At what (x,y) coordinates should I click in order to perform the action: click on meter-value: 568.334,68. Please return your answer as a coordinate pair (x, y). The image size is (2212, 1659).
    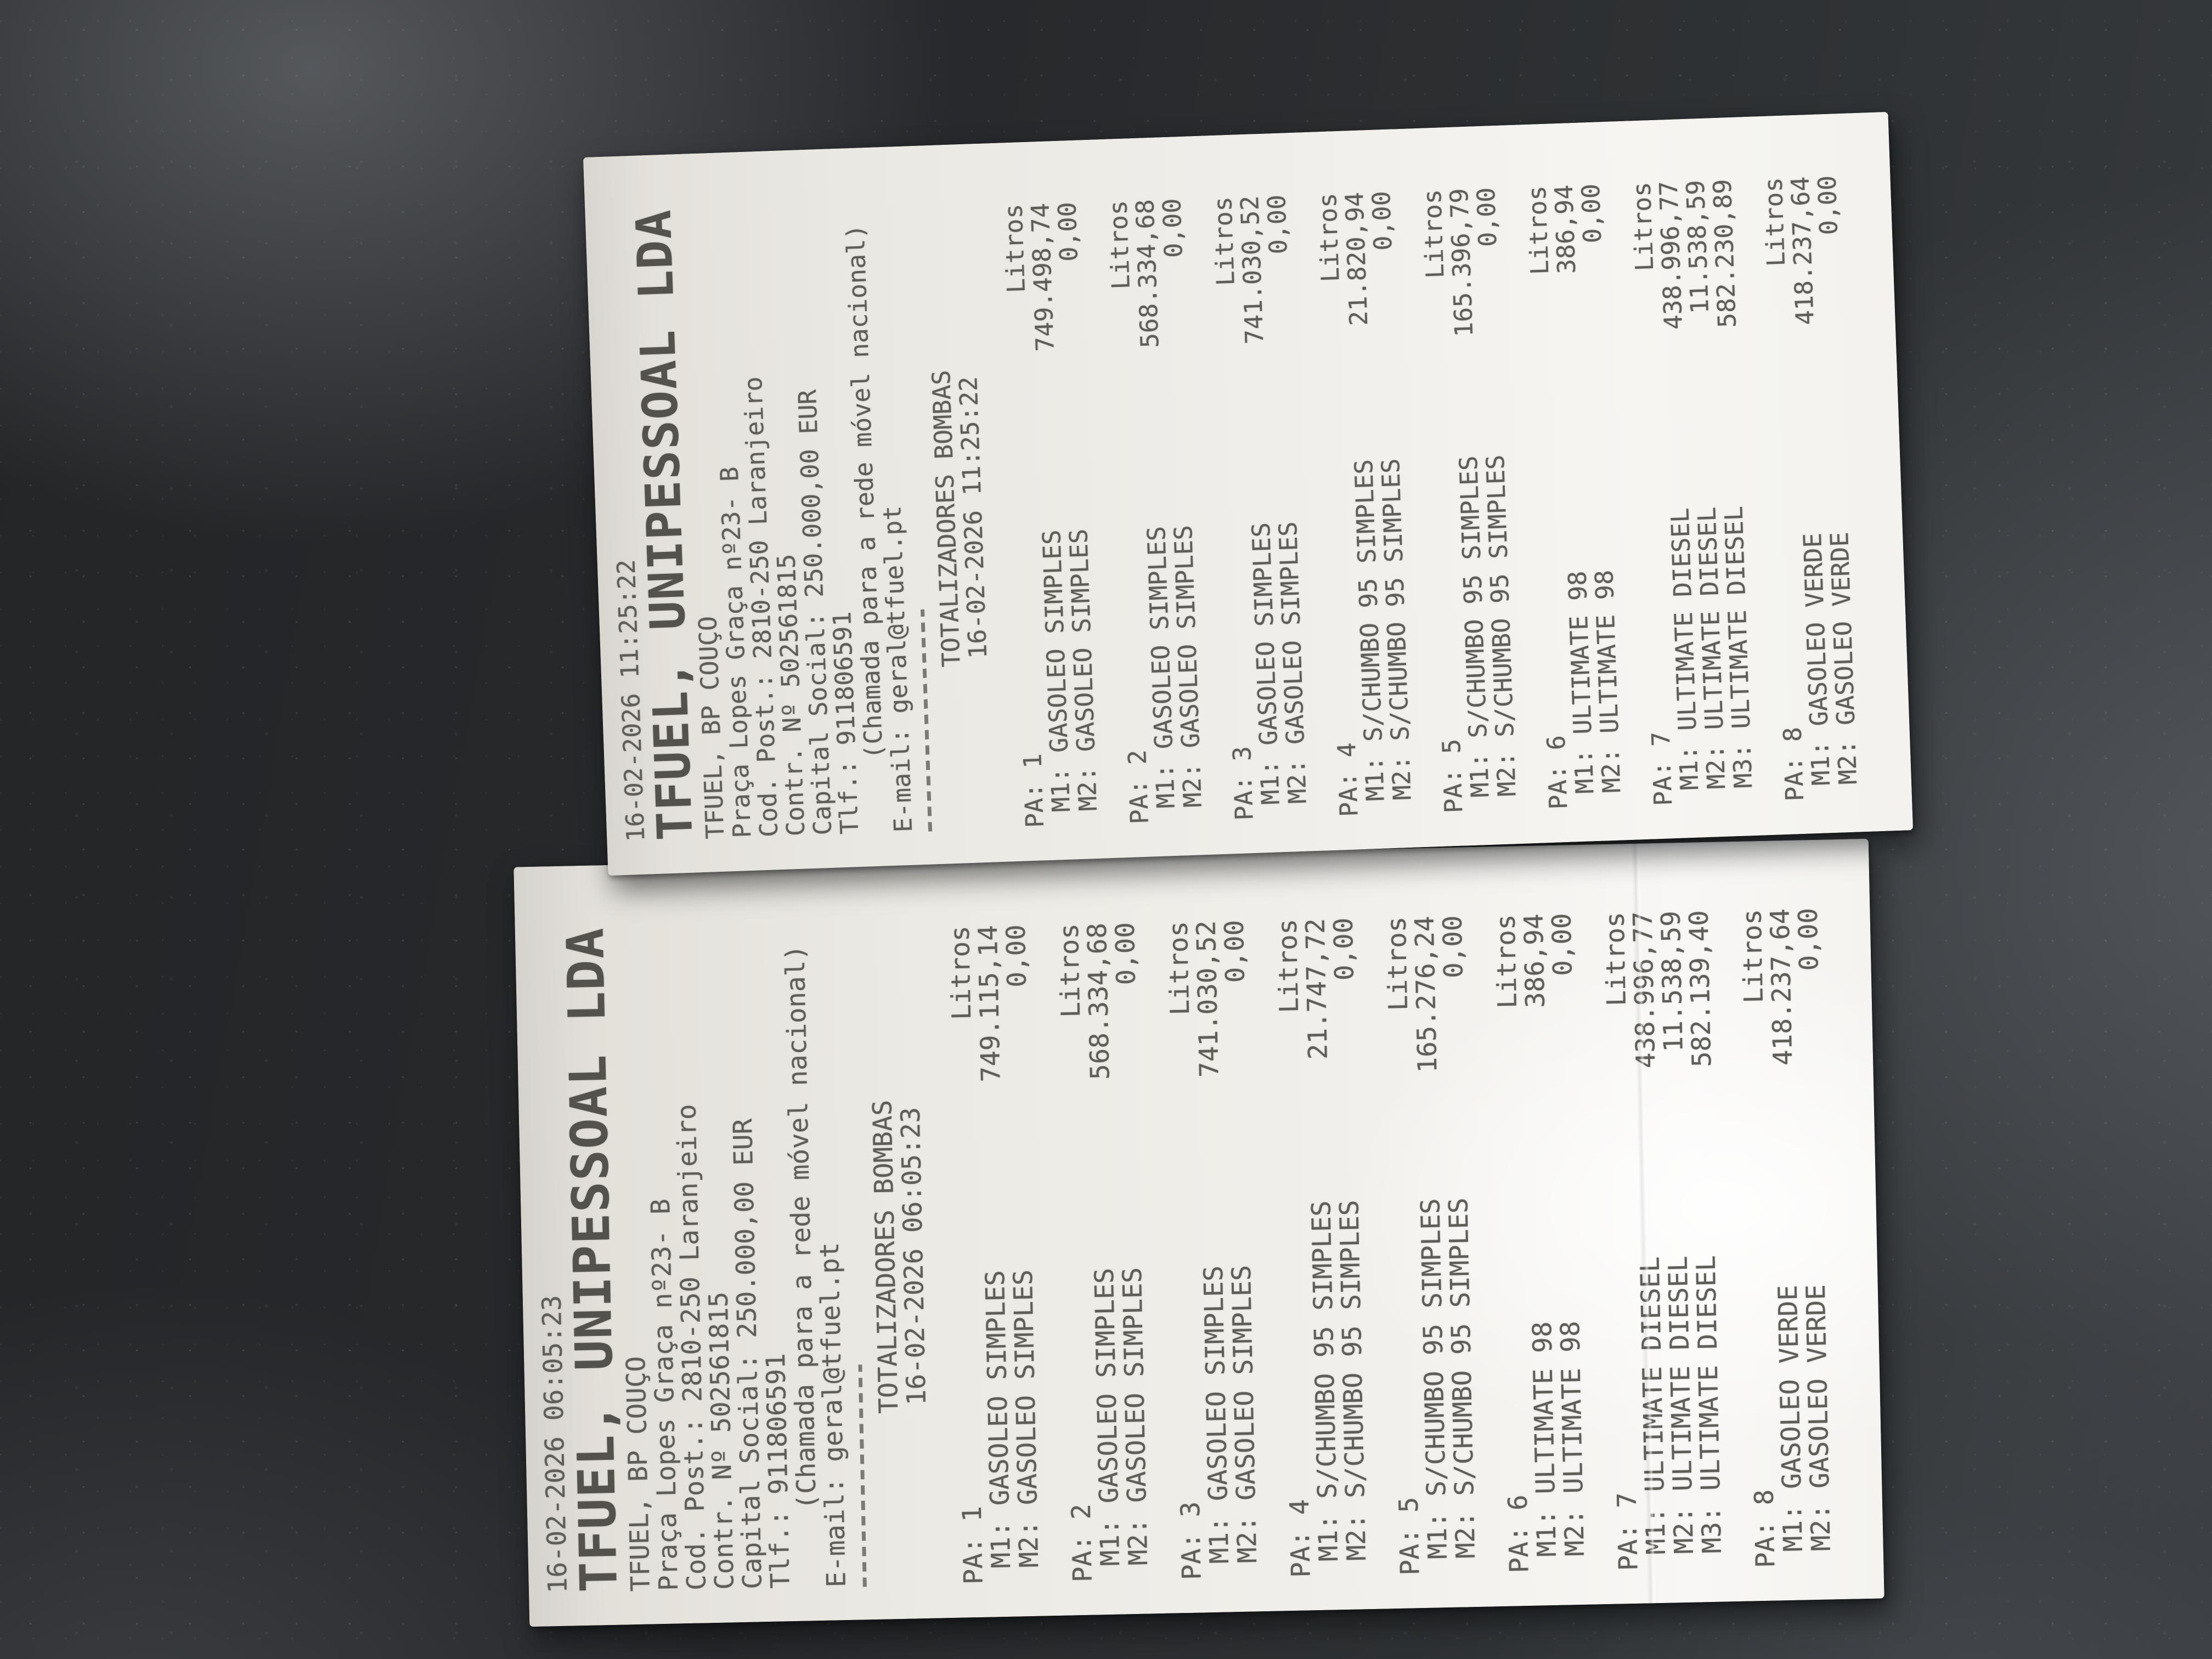
    Looking at the image, I should click on (1099, 1001).